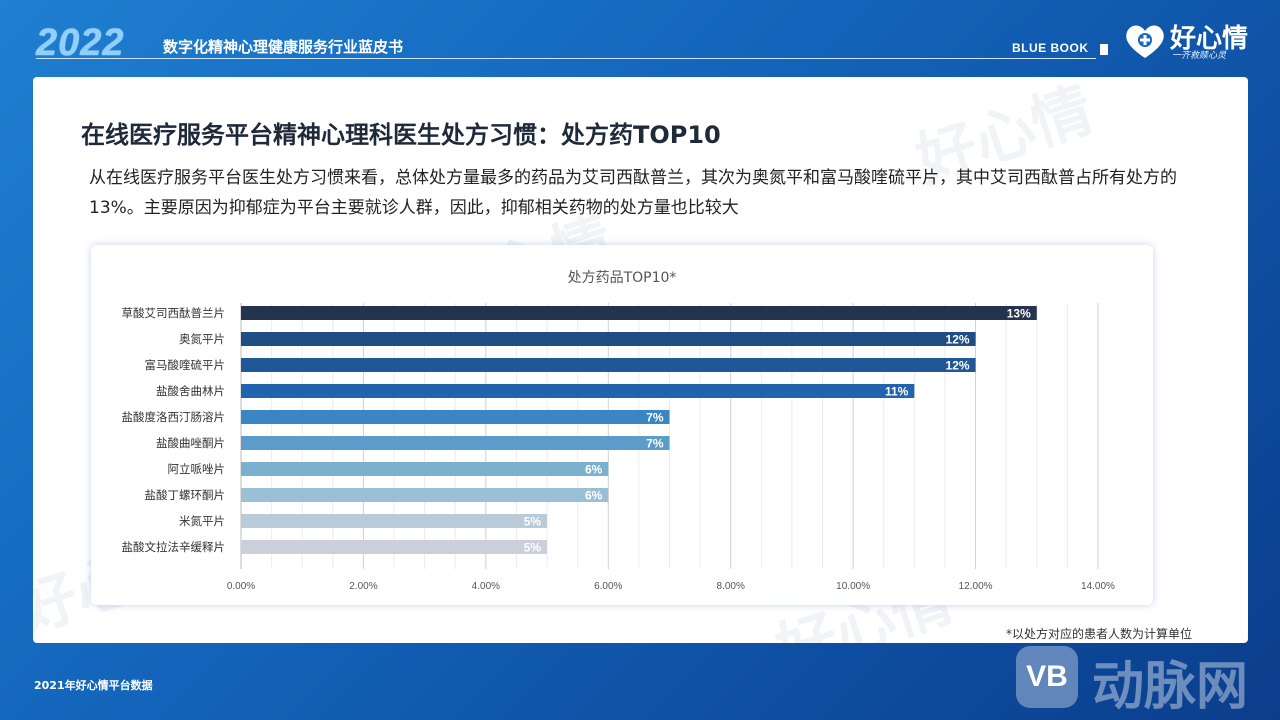 The image size is (1280, 720). What do you see at coordinates (1209, 39) in the screenshot?
I see `brand-name: 好心情` at bounding box center [1209, 39].